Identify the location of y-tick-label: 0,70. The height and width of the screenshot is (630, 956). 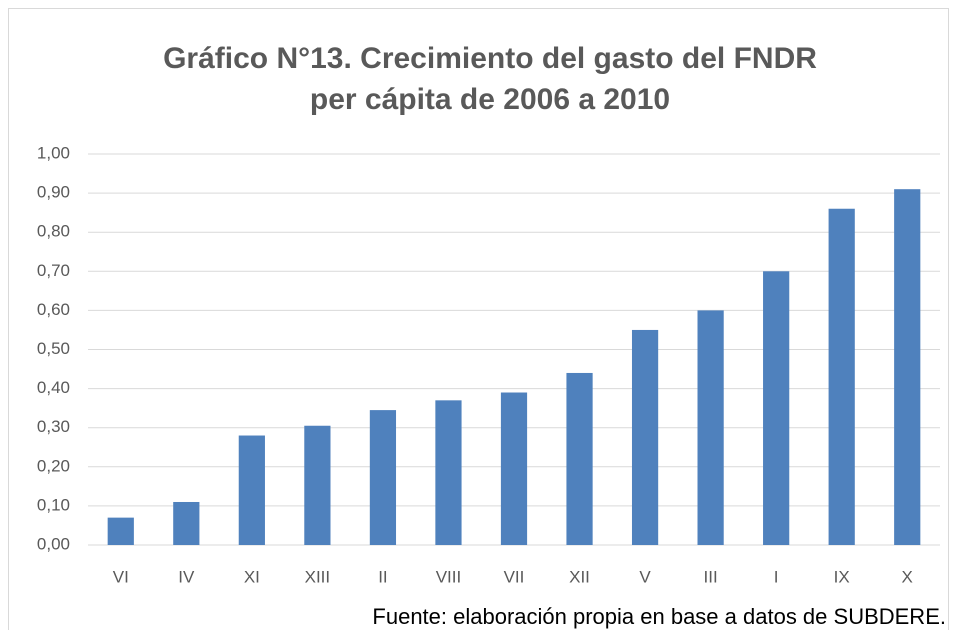
(53, 270).